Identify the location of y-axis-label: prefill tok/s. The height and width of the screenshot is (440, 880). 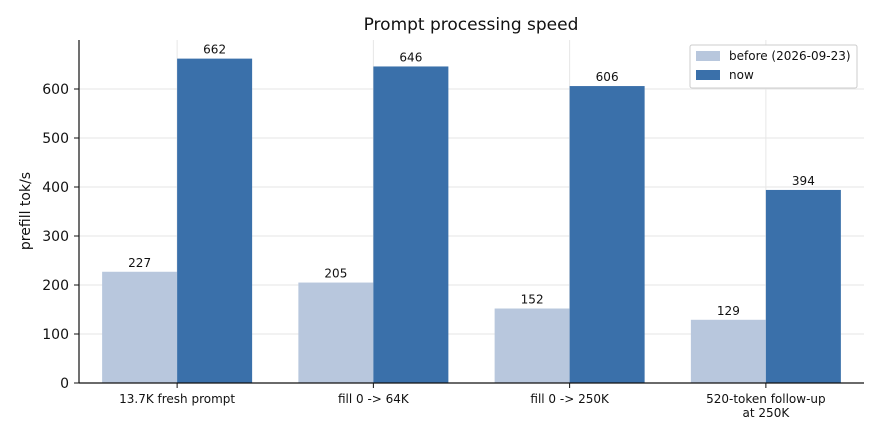
(26, 211).